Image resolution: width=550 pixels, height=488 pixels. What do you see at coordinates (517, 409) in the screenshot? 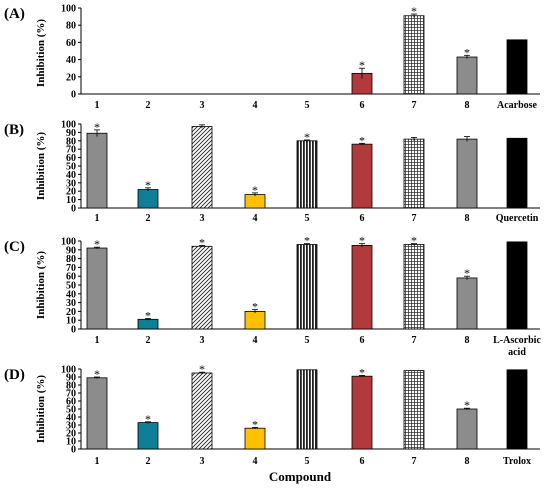
I see `bar-trolox` at bounding box center [517, 409].